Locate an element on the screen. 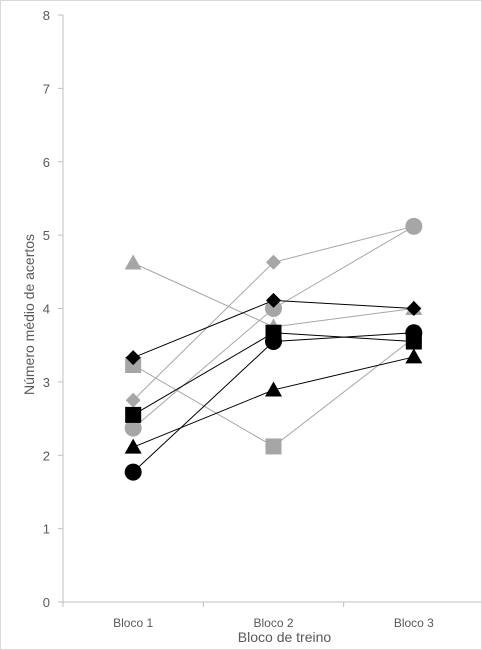  y-tick-label: 2 is located at coordinates (46, 455).